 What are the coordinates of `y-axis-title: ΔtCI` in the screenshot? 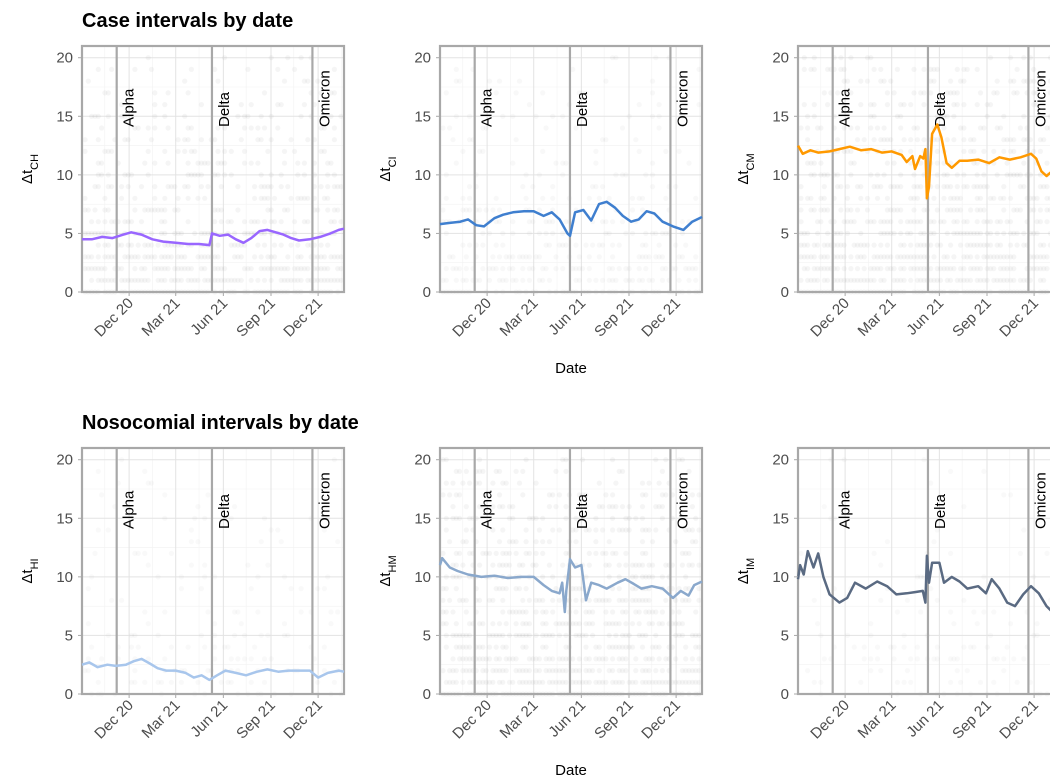 It's located at (388, 168).